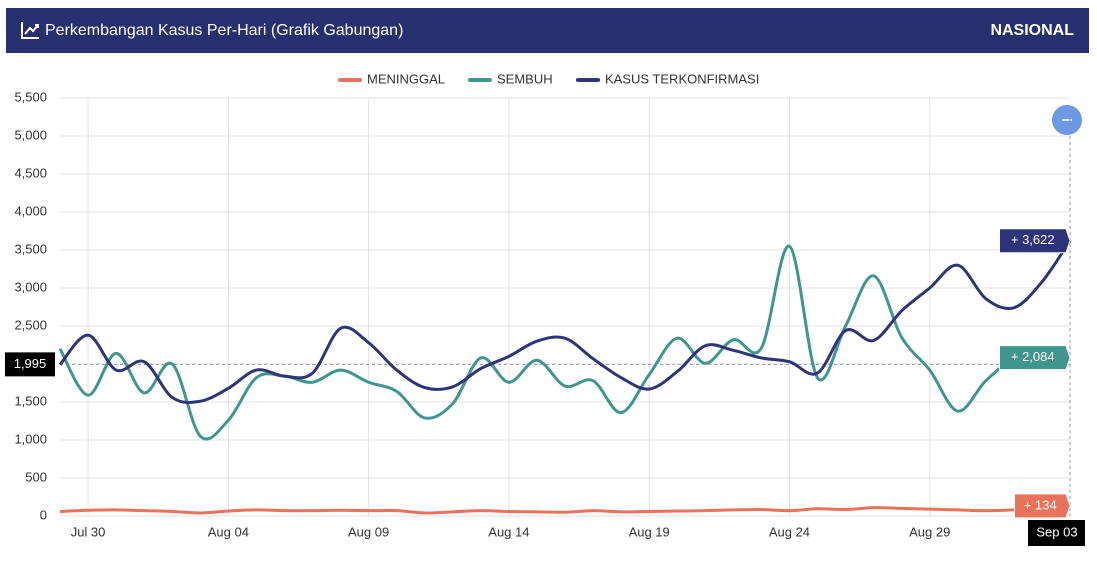 The height and width of the screenshot is (565, 1097). I want to click on series-line, so click(565, 509).